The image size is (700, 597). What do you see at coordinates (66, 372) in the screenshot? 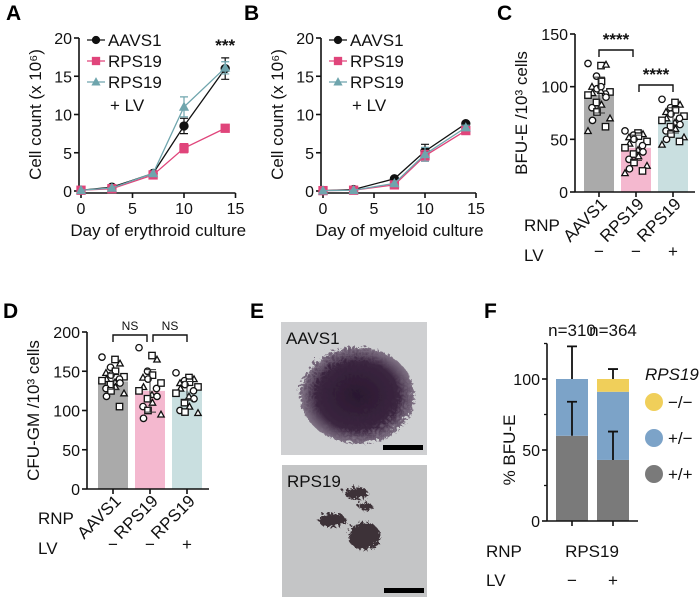
I see `y-tick-label: 150` at bounding box center [66, 372].